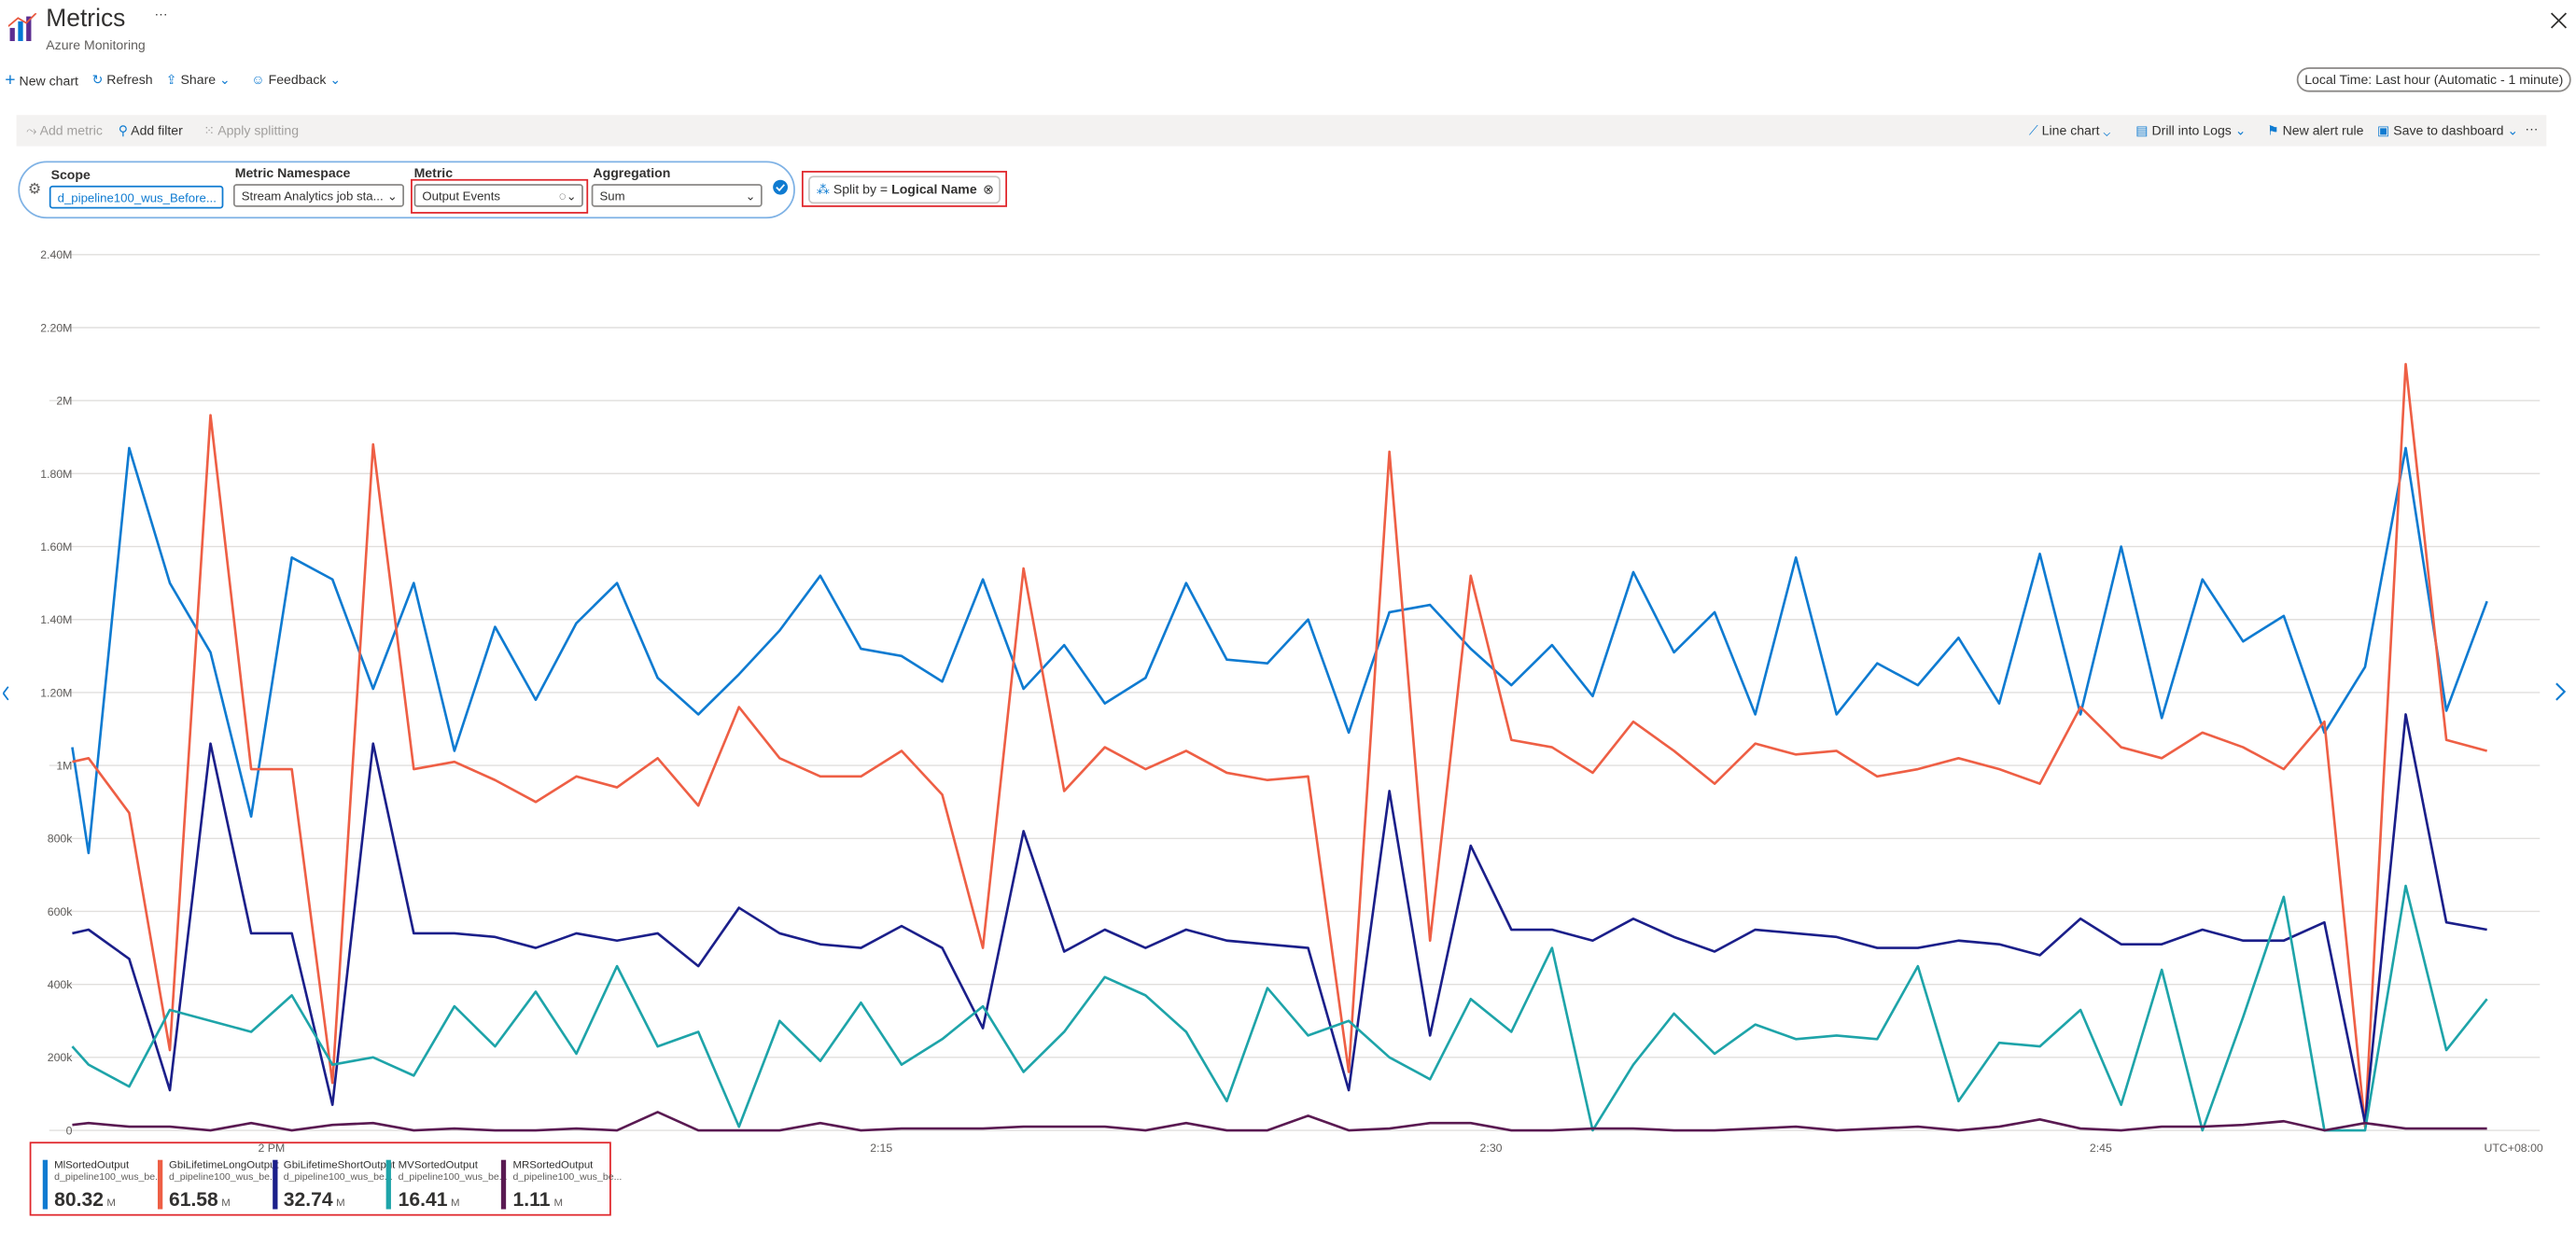 This screenshot has height=1233, width=2576. I want to click on y-tick-label: 600k, so click(61, 911).